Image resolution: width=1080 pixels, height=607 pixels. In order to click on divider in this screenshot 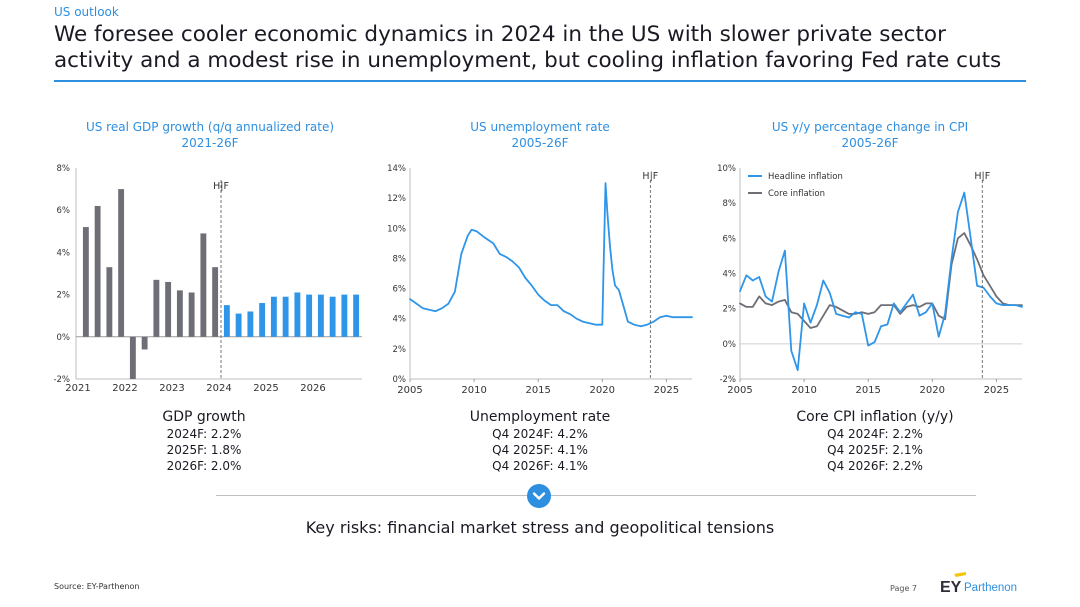, I will do `click(596, 495)`.